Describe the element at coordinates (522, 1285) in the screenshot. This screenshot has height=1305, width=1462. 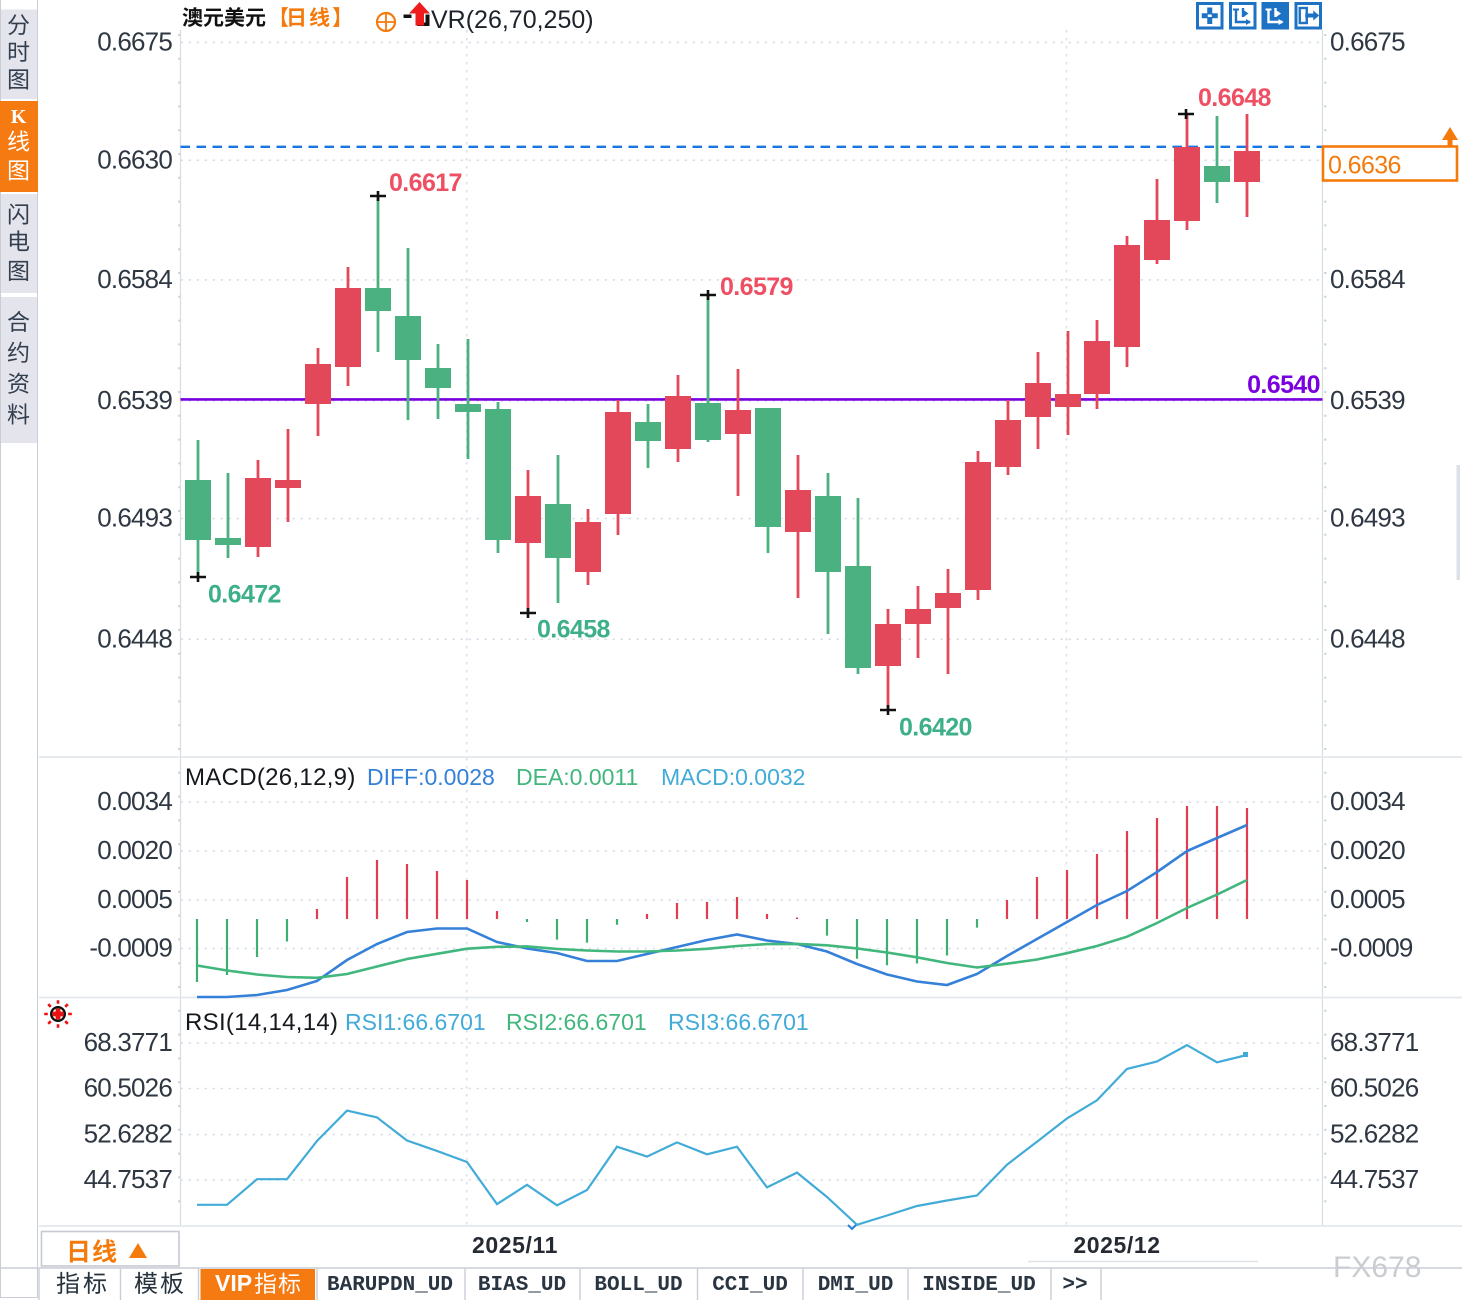
I see `svg-text: BIAS_UD` at that location.